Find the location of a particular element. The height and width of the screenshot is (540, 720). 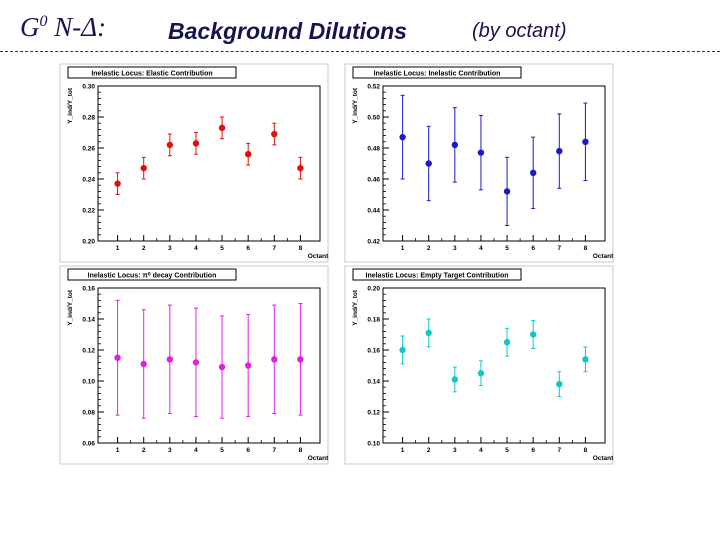

chart-3-xtick-label-1: 2 is located at coordinates (429, 450).